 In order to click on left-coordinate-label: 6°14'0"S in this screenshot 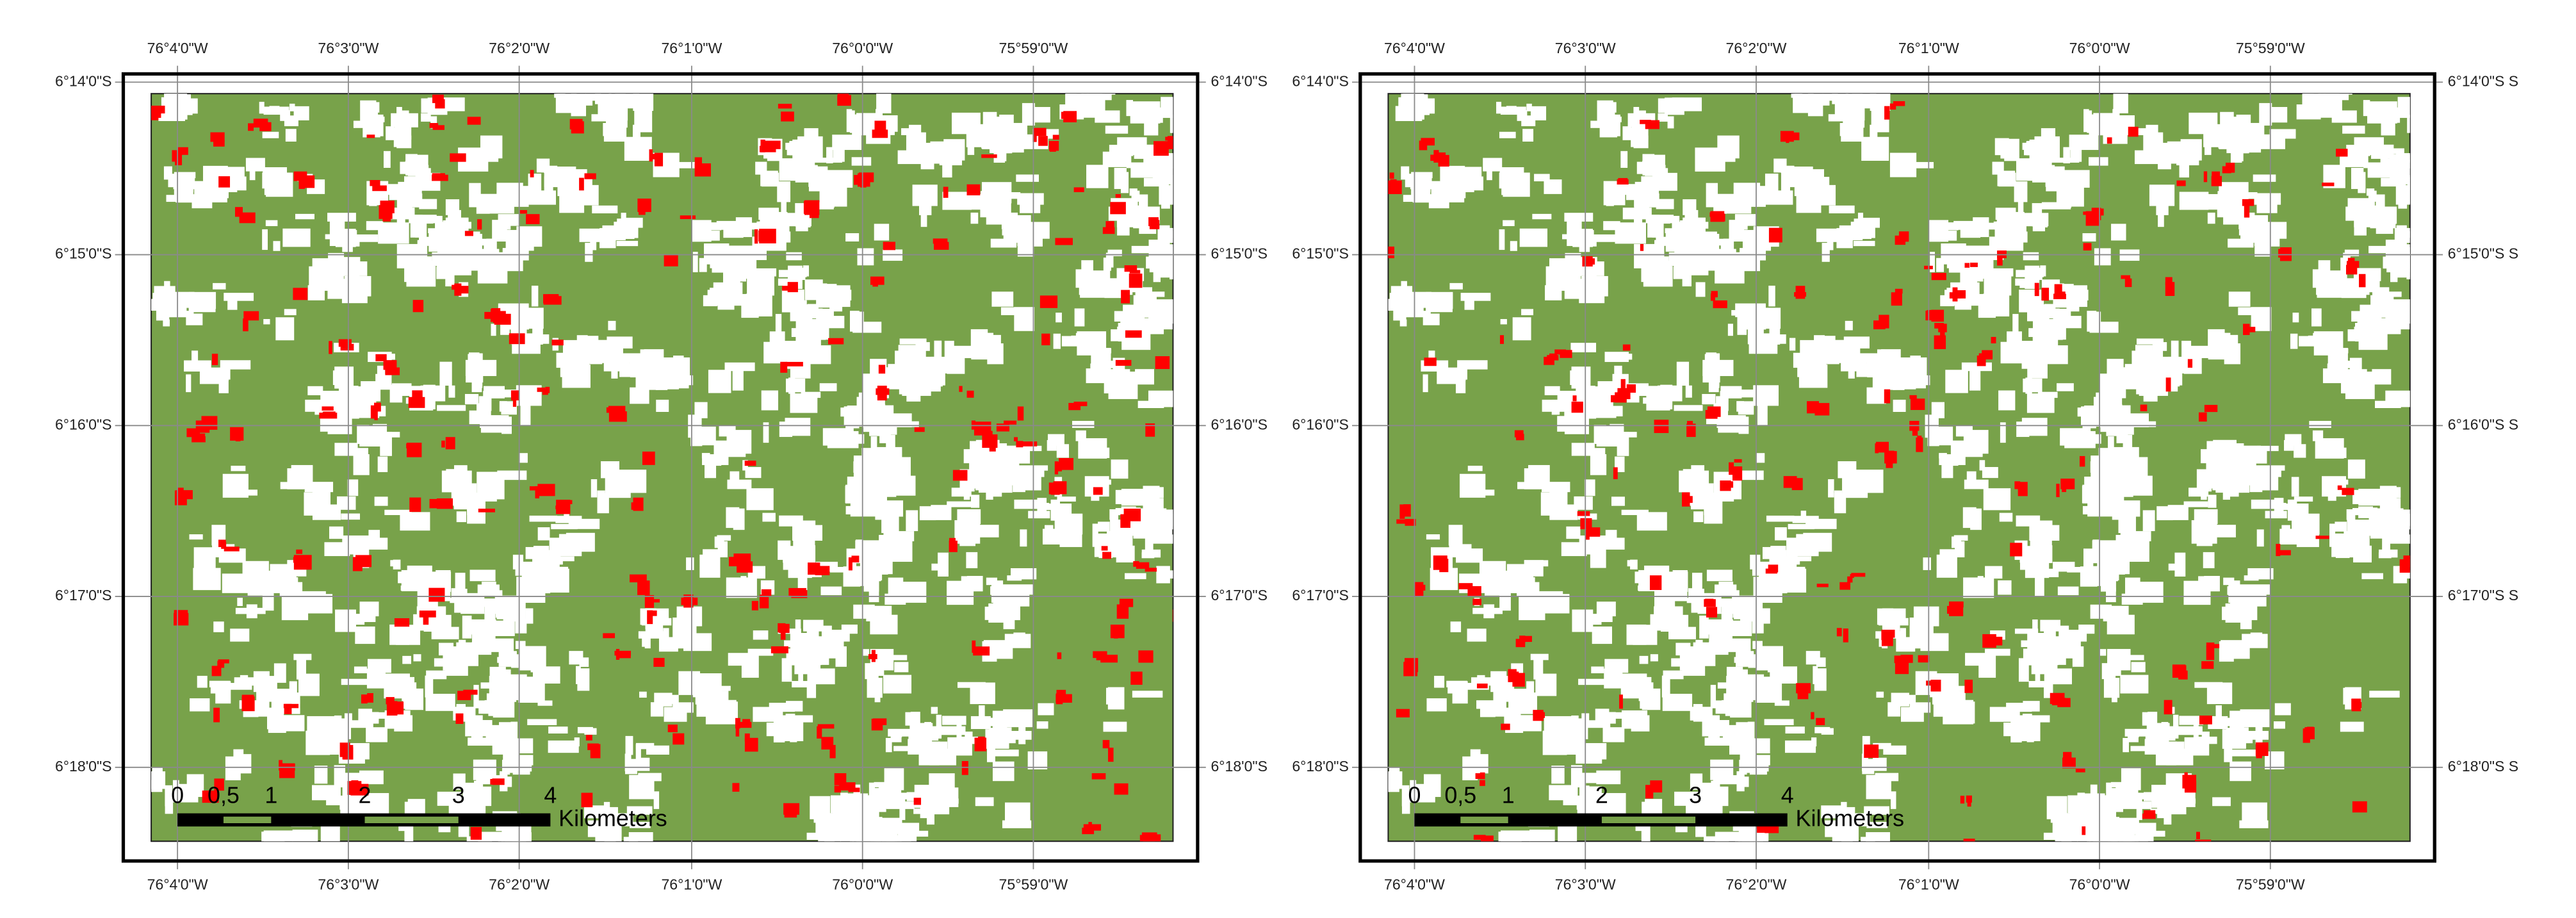, I will do `click(83, 80)`.